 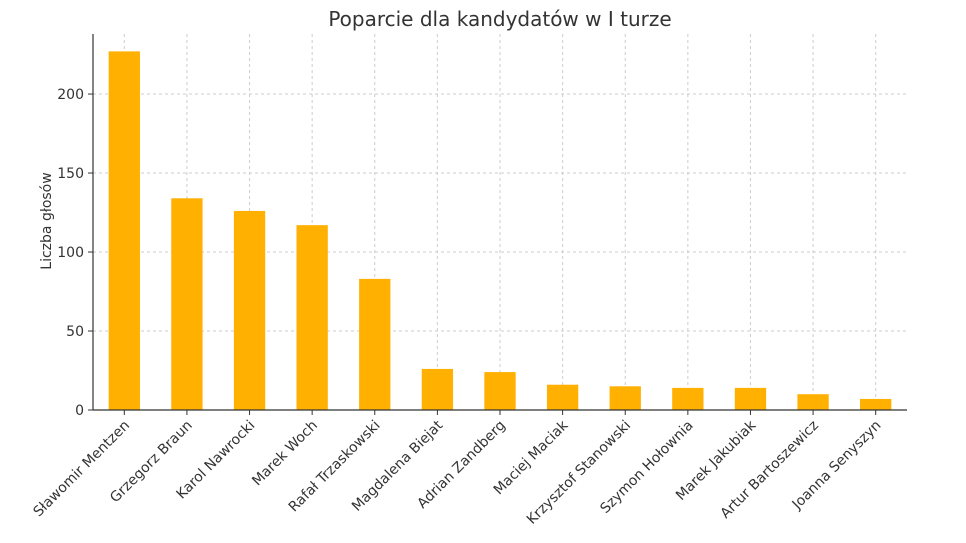 I want to click on y-tick-label: 150, so click(x=70, y=174).